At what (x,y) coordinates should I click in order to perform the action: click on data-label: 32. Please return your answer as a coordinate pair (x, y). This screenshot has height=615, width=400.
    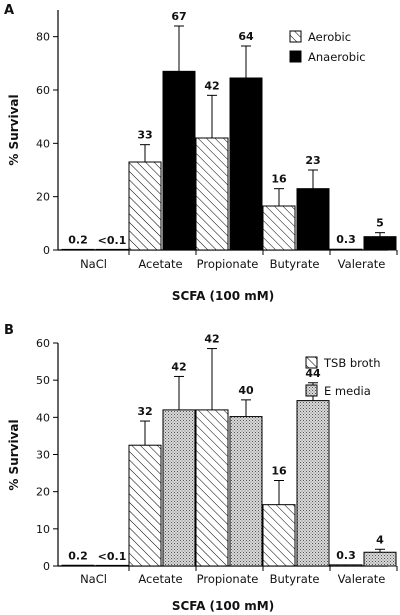
    Looking at the image, I should click on (144, 411).